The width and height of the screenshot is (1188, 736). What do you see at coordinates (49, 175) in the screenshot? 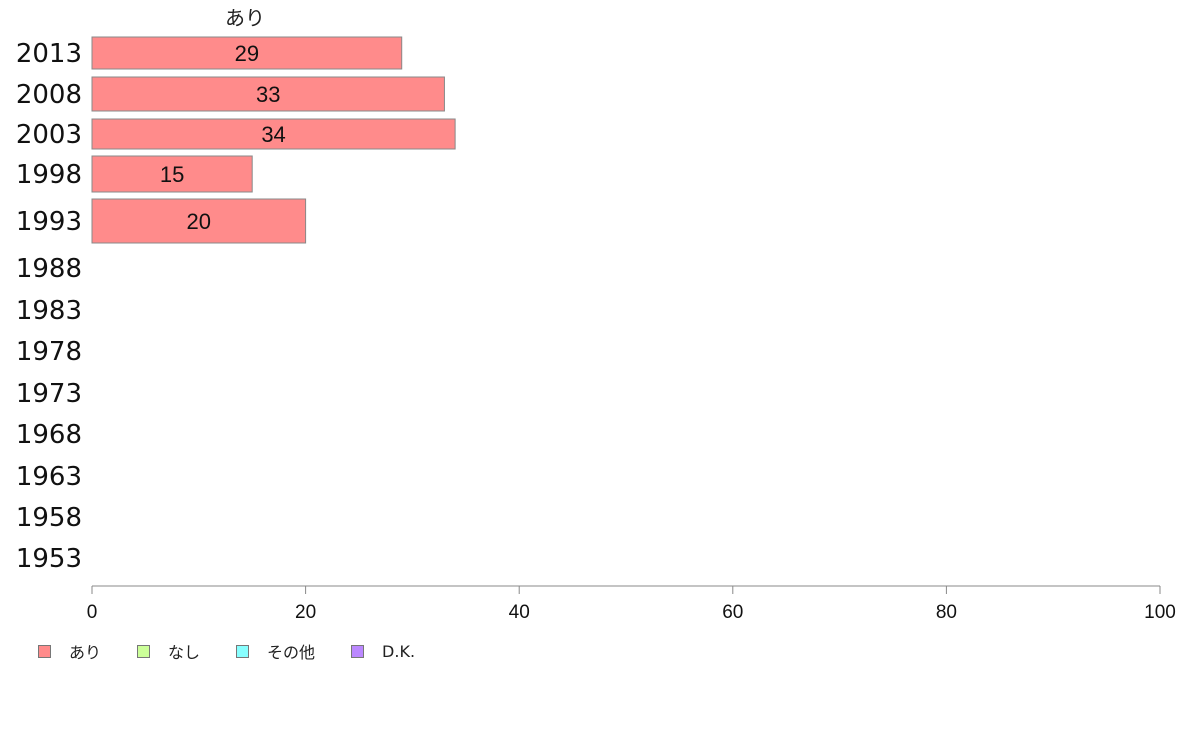
I see `category-label: 1998` at bounding box center [49, 175].